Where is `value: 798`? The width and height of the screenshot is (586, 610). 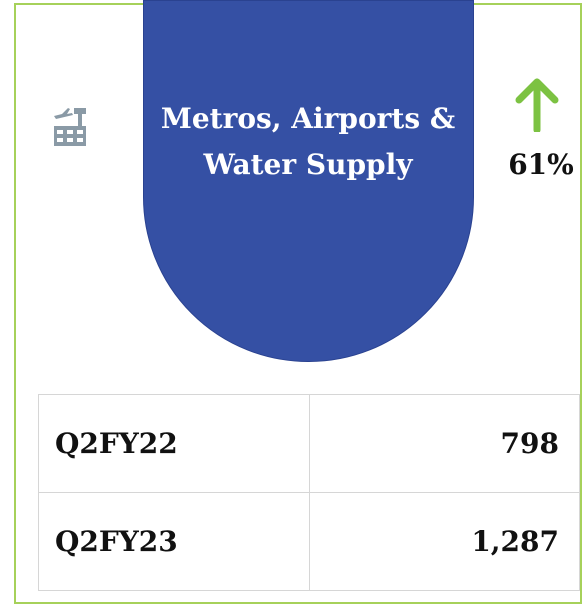
value: 798 is located at coordinates (444, 443).